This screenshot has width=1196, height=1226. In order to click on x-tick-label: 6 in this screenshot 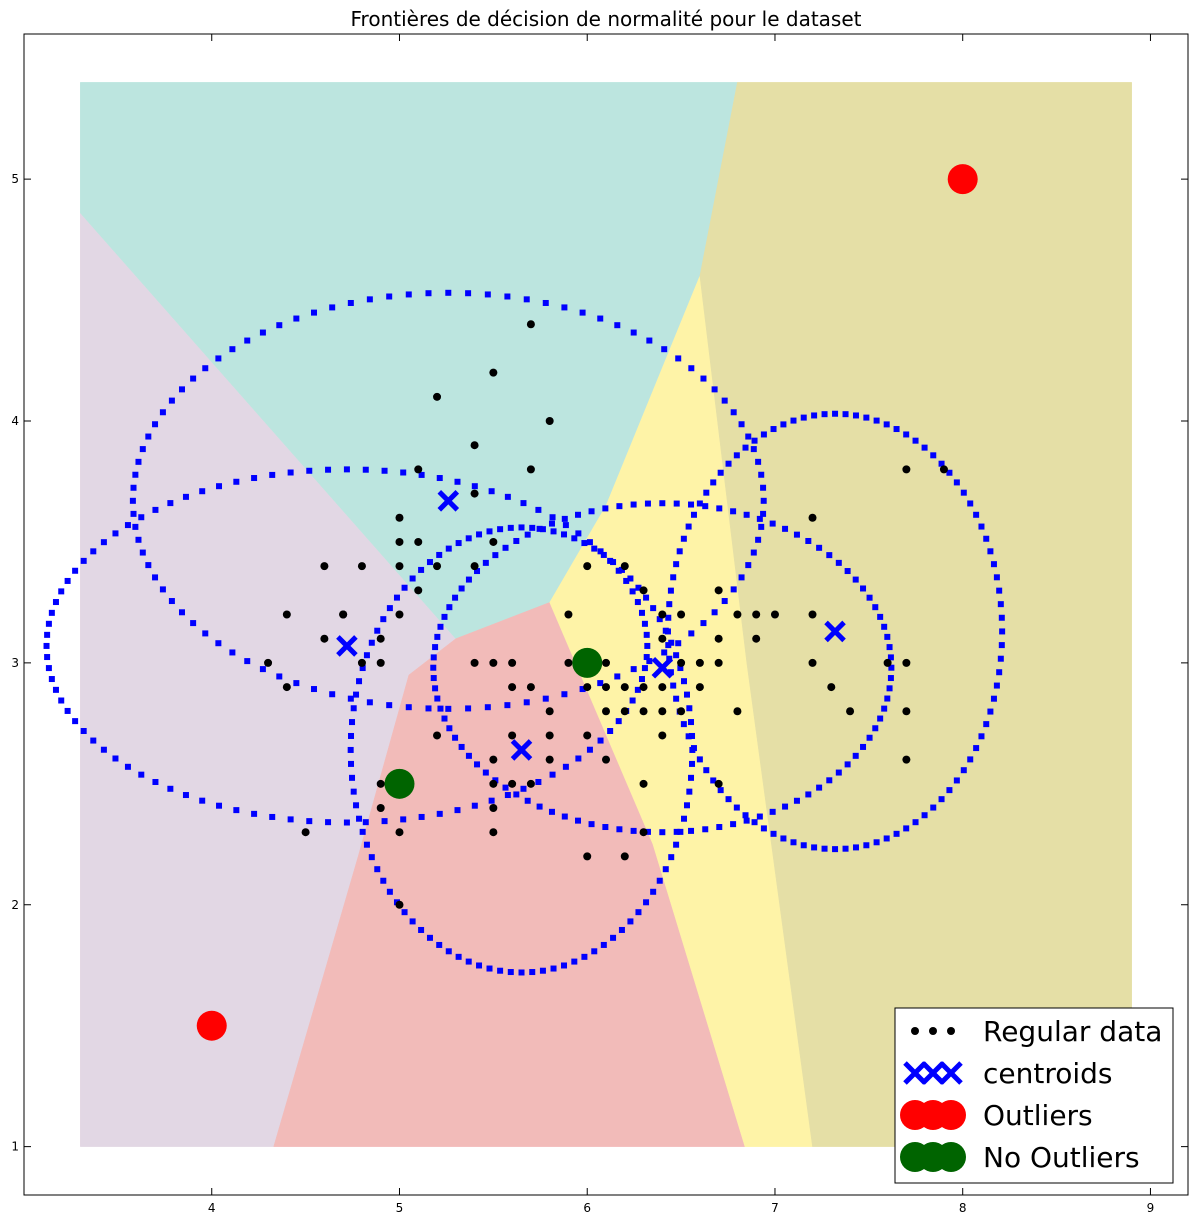, I will do `click(587, 1208)`.